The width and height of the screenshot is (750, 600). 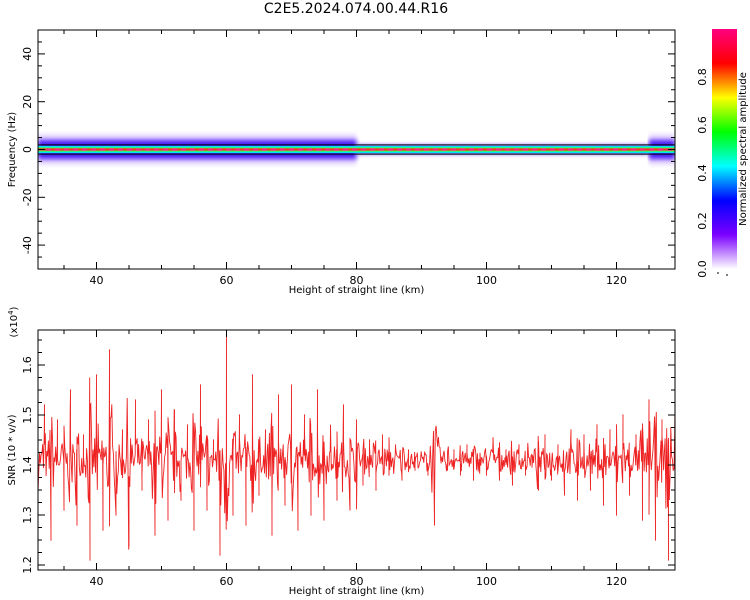 What do you see at coordinates (702, 77) in the screenshot?
I see `colorbar-tick-label: 0.8` at bounding box center [702, 77].